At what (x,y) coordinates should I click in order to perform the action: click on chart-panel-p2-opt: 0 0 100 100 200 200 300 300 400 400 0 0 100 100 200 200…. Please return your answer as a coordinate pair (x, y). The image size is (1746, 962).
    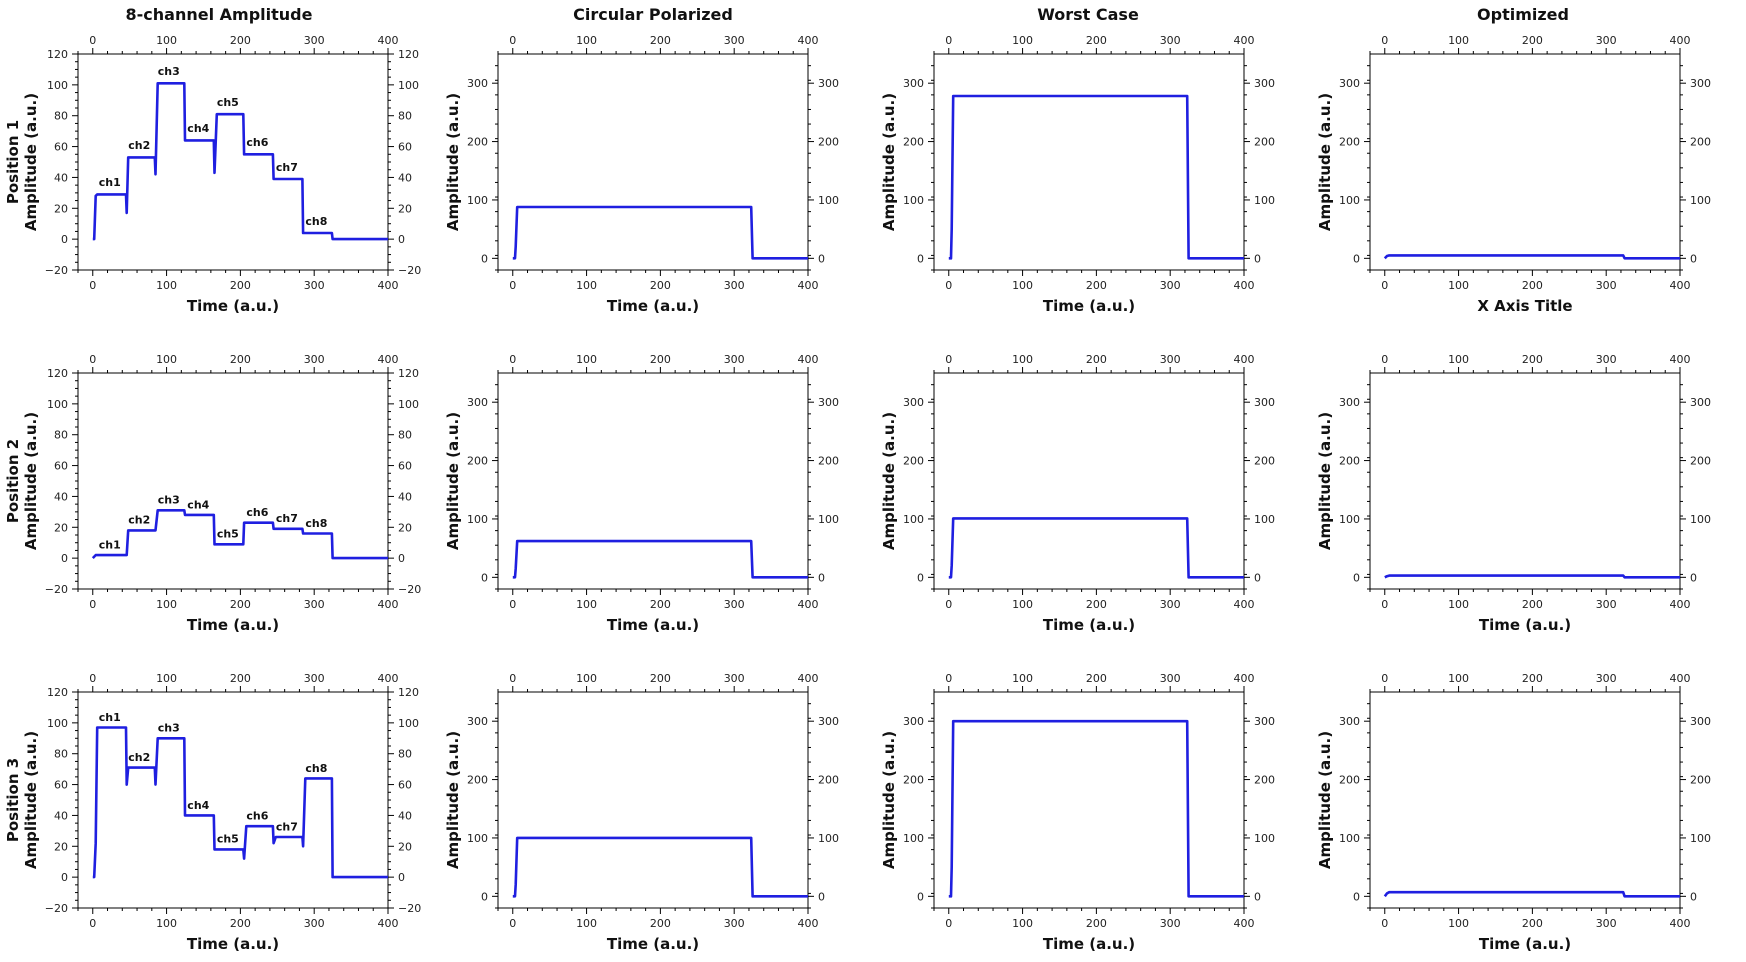
    Looking at the image, I should click on (1513, 493).